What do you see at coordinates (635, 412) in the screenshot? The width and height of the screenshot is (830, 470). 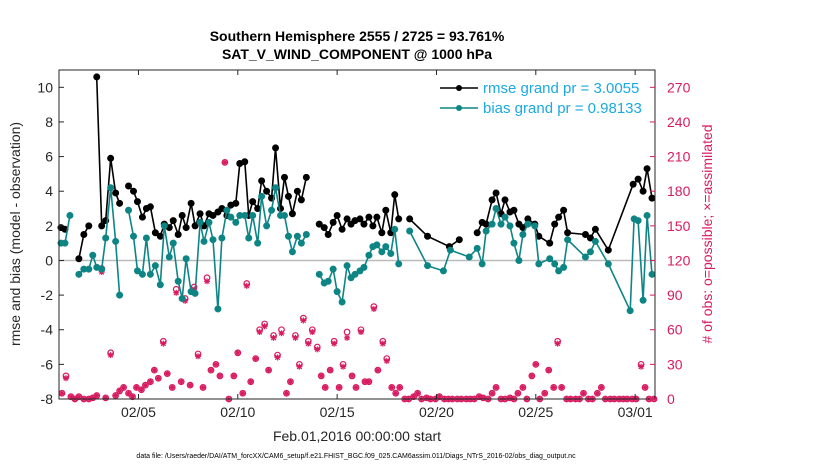 I see `x-tick-label: 03/01` at bounding box center [635, 412].